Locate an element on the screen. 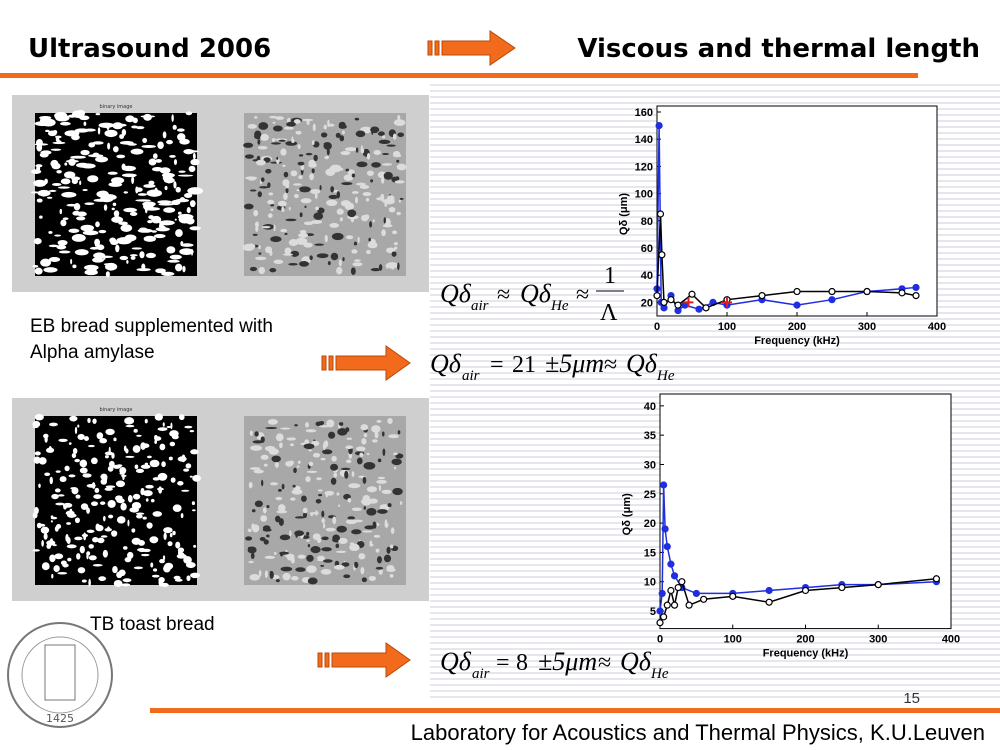 This screenshot has height=750, width=1000. formula-op: = is located at coordinates (497, 365).